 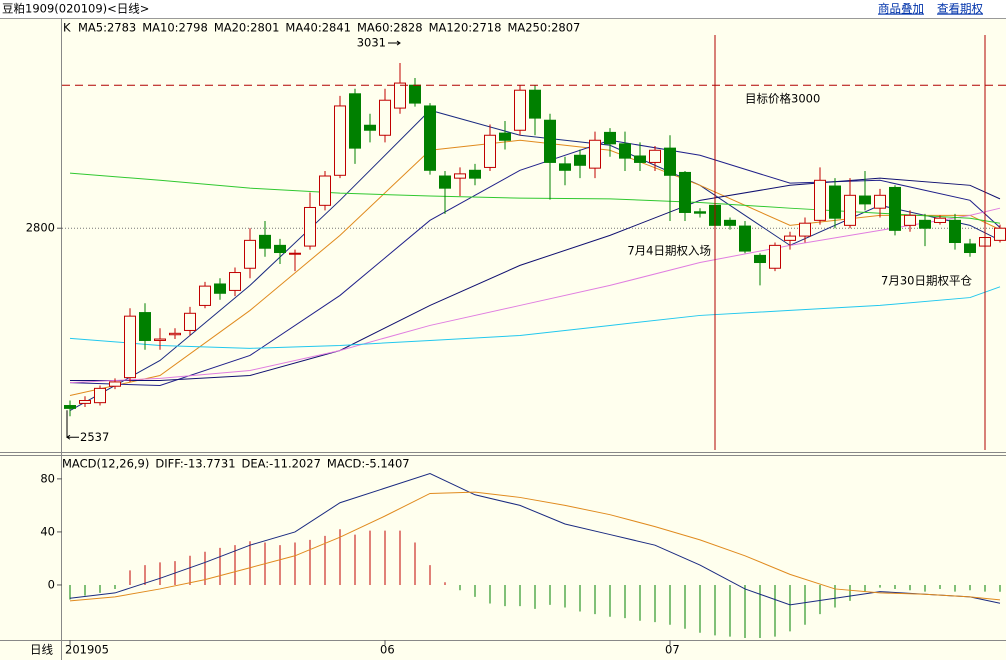 I want to click on overlay-link: 商品叠加, so click(x=901, y=9).